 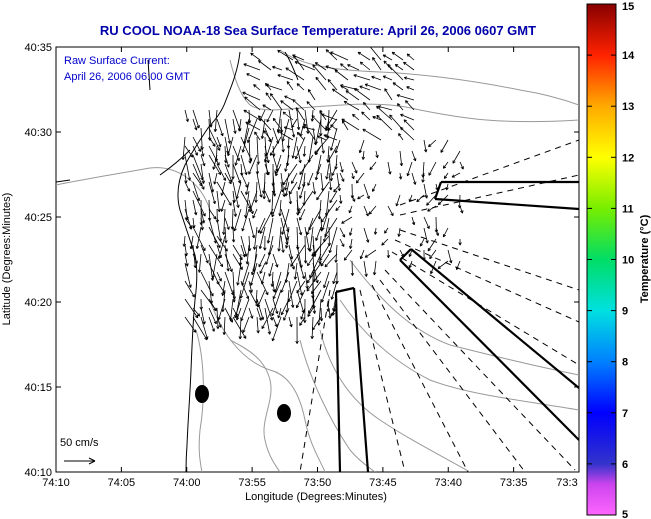 What do you see at coordinates (7, 259) in the screenshot?
I see `y-axis-label: Latitude (Degrees:Minutes)` at bounding box center [7, 259].